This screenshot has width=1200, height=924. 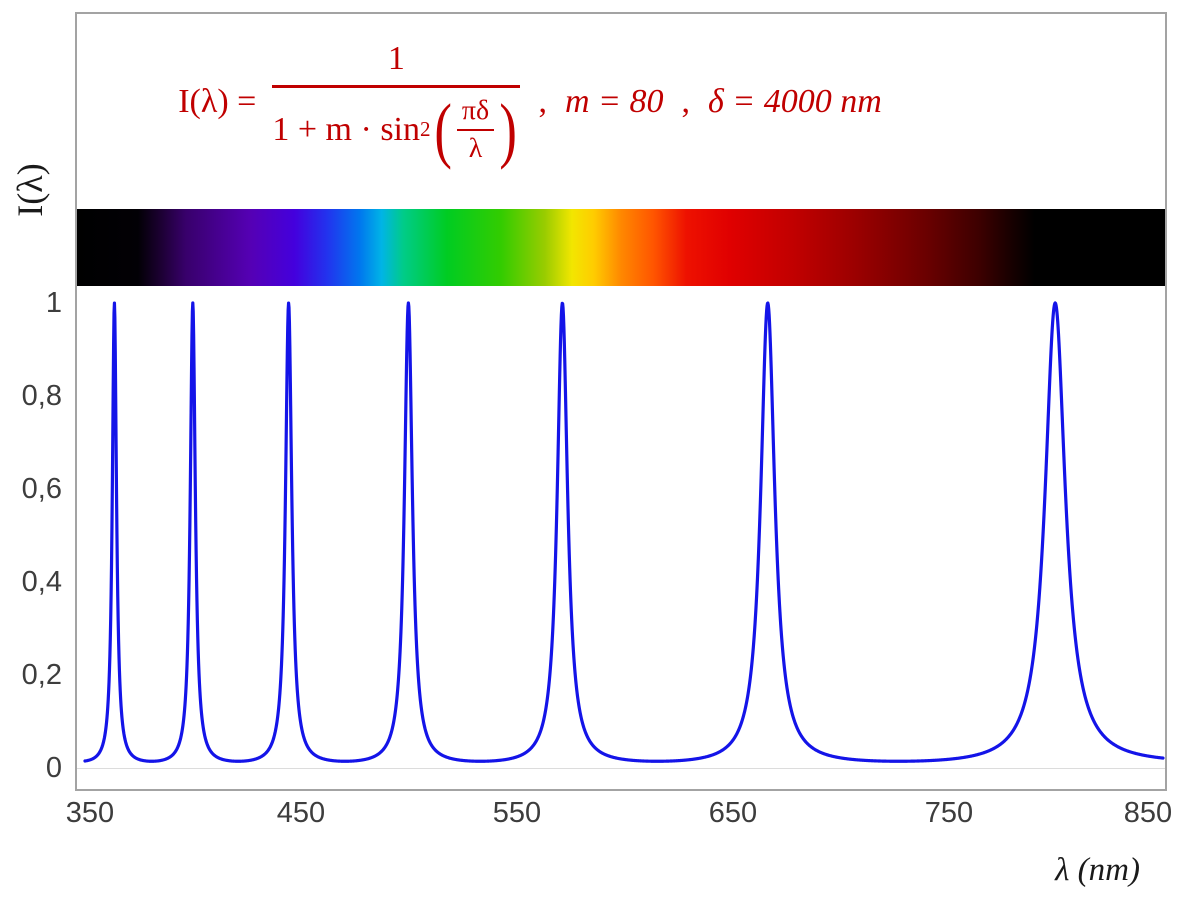 I want to click on x-axis-title: λ (nm), so click(x=1097, y=870).